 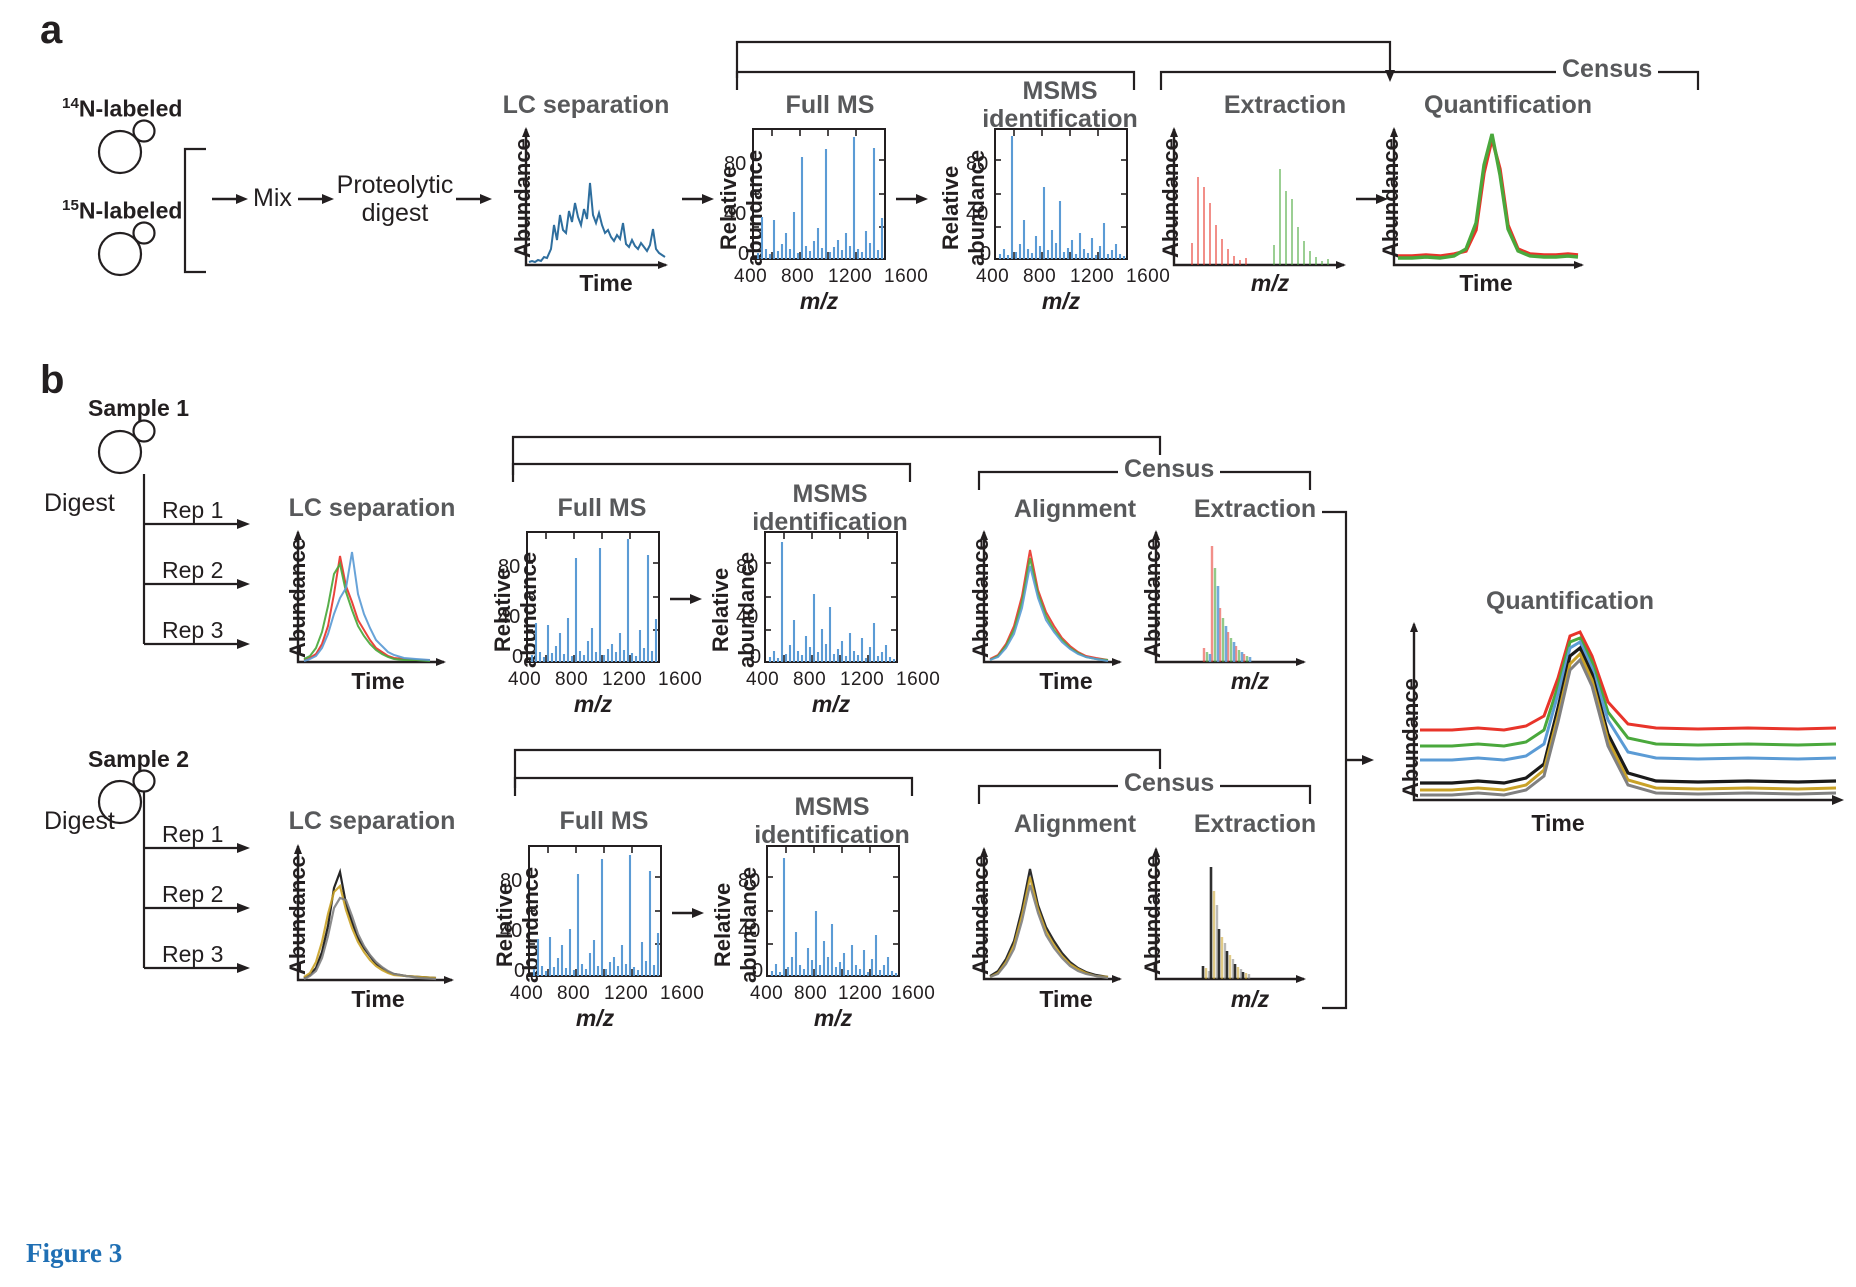 What do you see at coordinates (809, 679) in the screenshot?
I see `xtick-b1-msms-800: 800` at bounding box center [809, 679].